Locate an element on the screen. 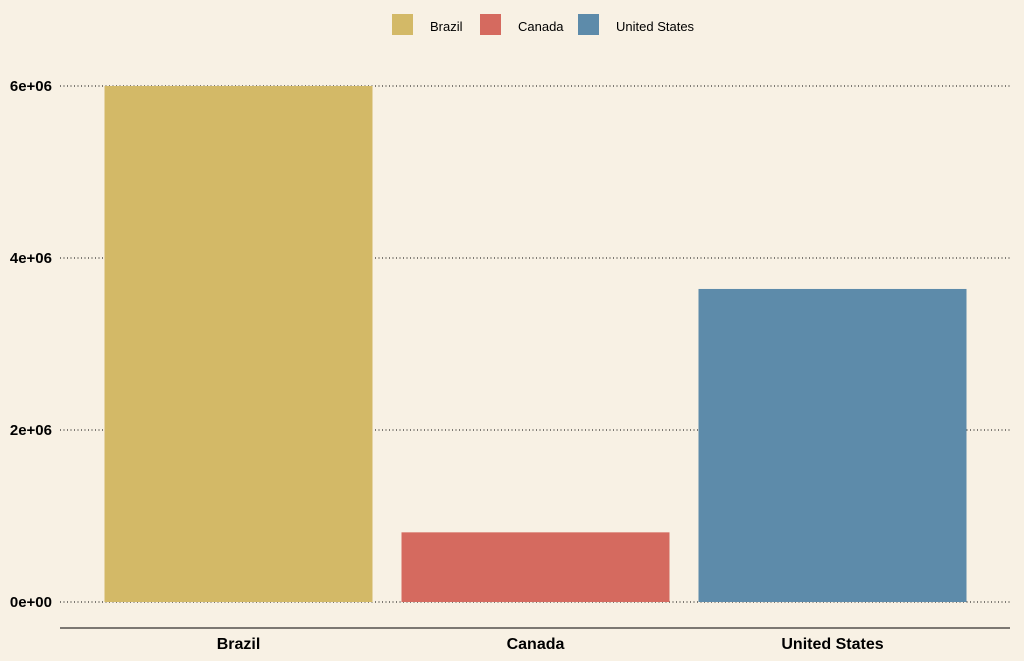 The width and height of the screenshot is (1024, 661). y-tick-label: 4e+06 is located at coordinates (31, 258).